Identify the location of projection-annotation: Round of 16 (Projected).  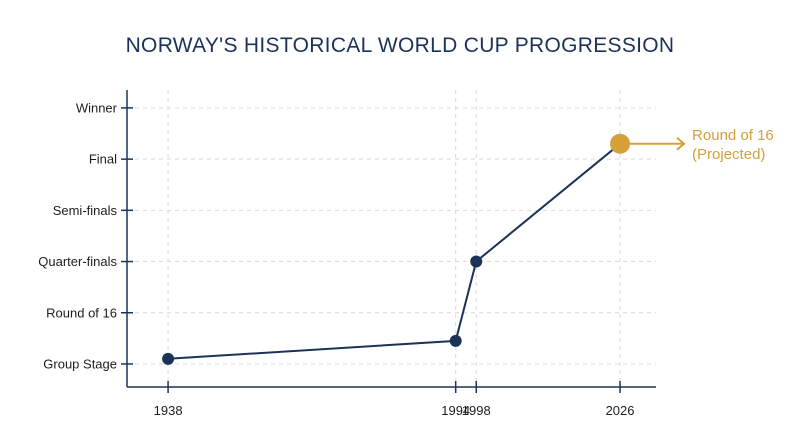
(735, 145).